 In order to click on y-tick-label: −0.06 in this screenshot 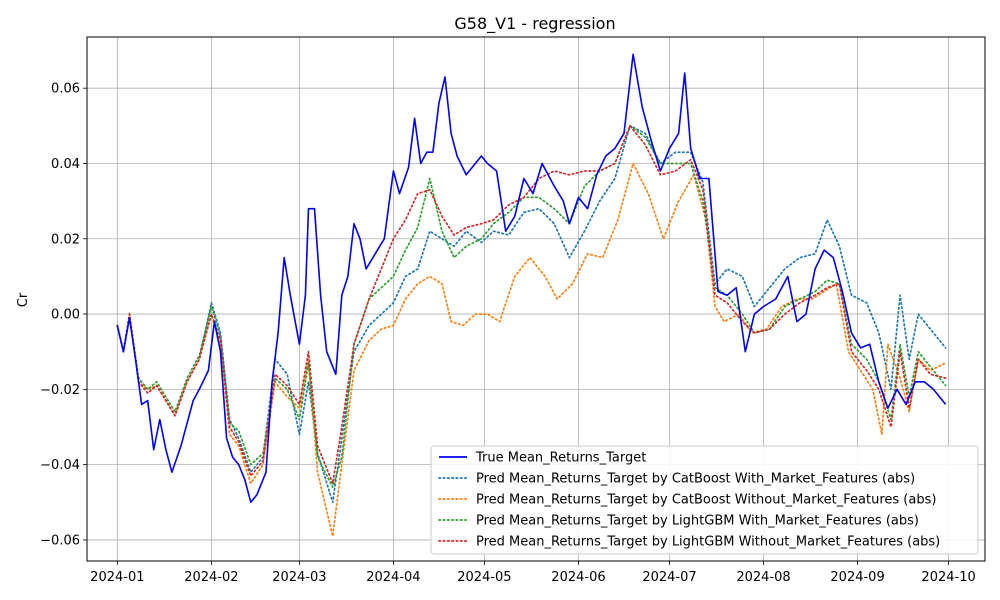, I will do `click(60, 540)`.